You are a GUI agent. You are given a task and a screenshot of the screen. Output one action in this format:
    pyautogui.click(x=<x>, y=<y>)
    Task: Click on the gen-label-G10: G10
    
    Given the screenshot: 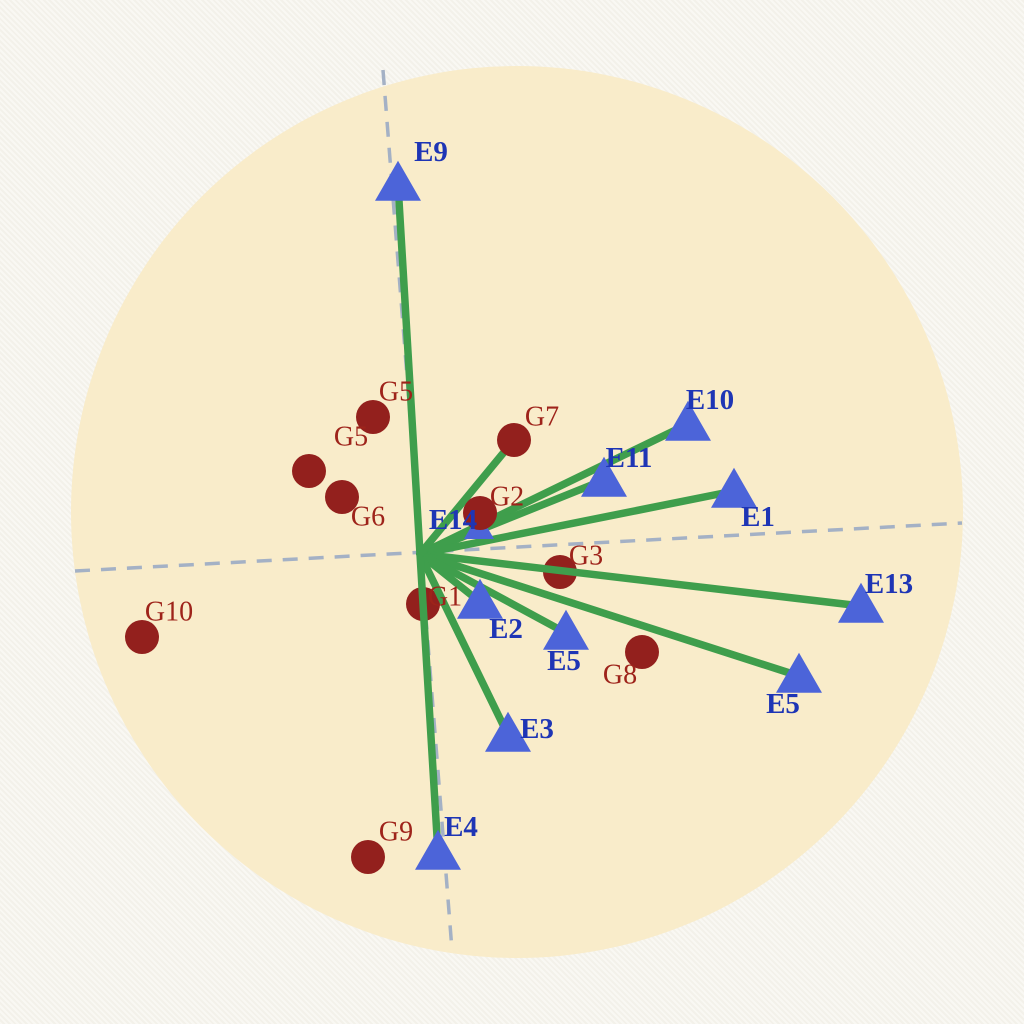 What is the action you would take?
    pyautogui.click(x=169, y=612)
    